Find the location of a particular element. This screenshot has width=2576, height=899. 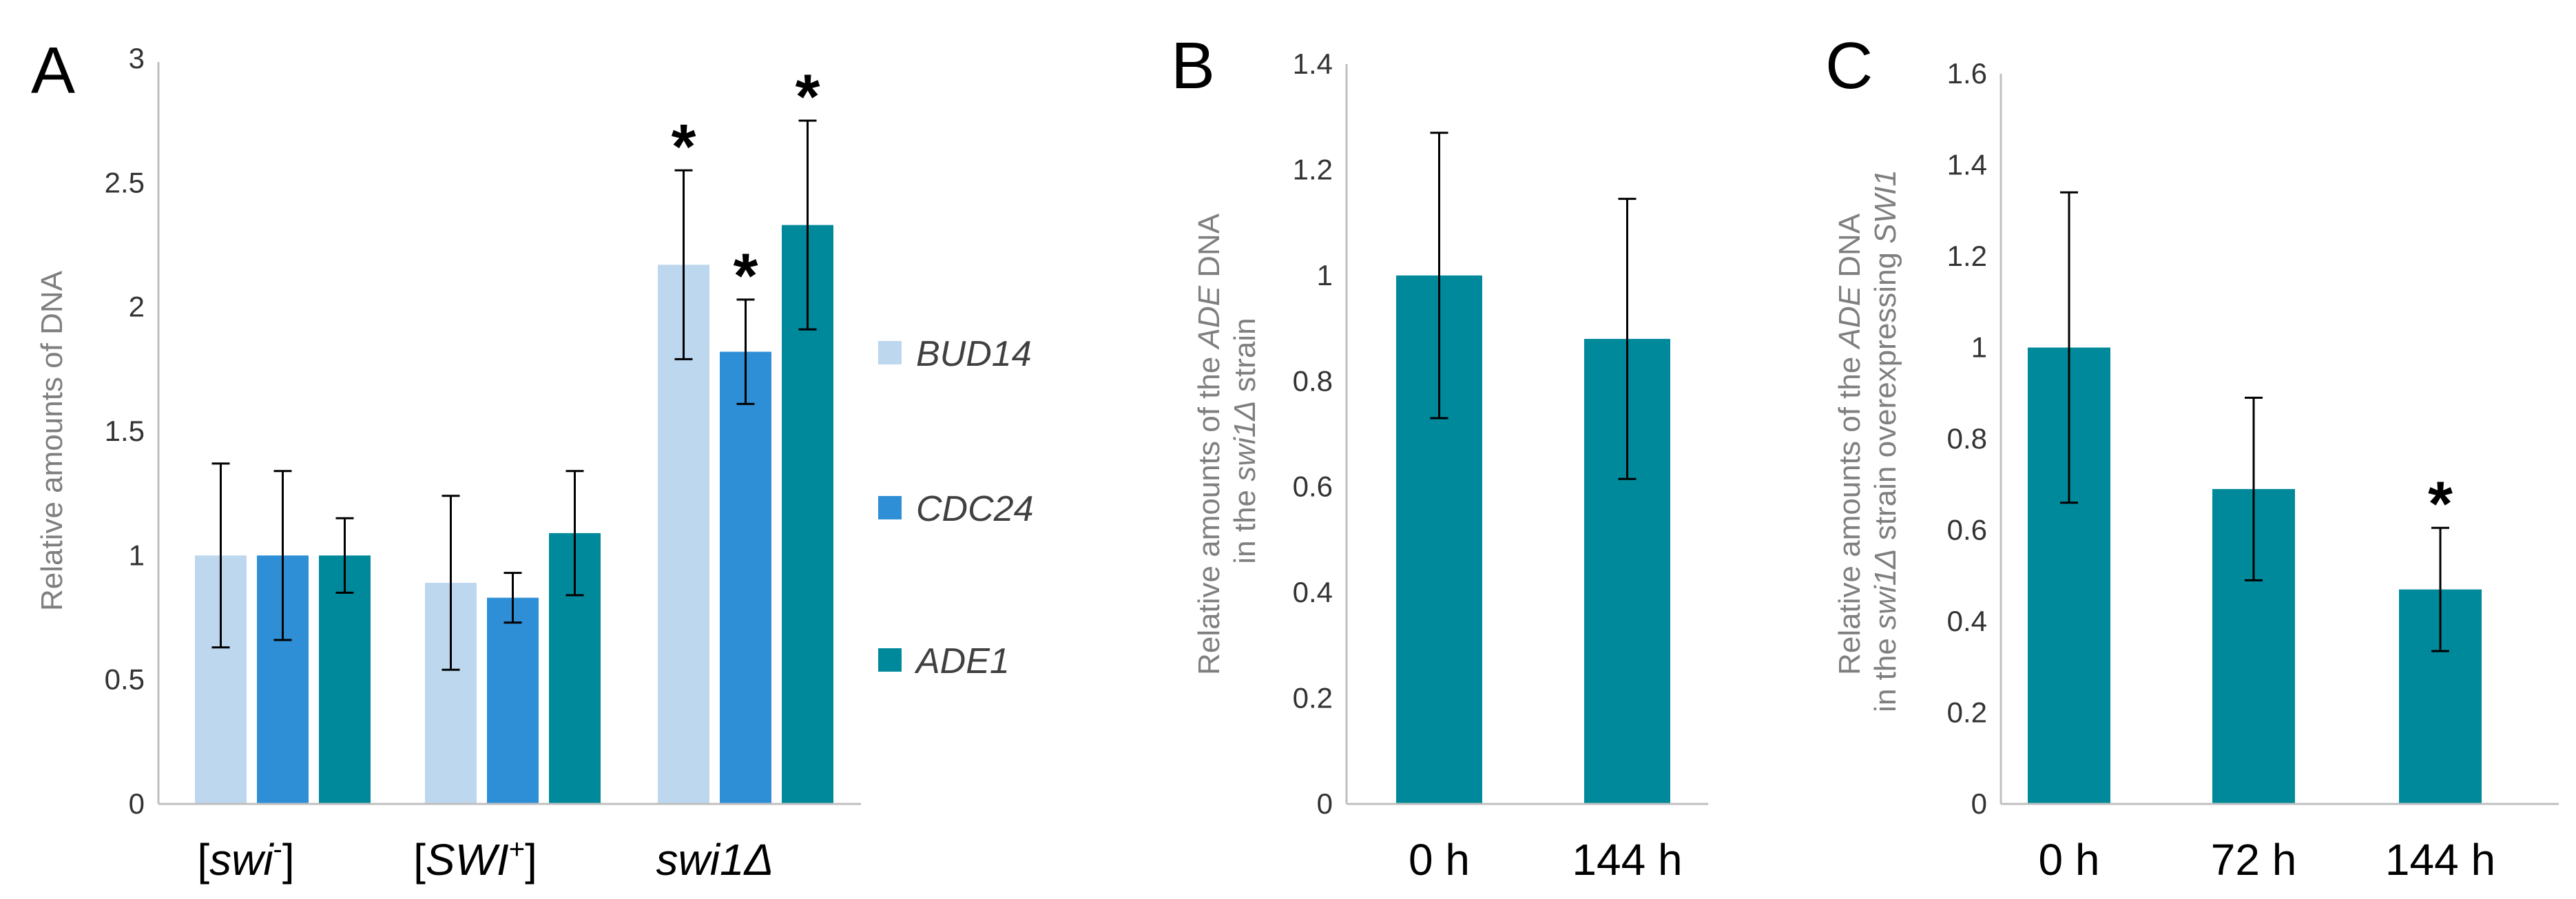

panel-a-category-label-2: [SWI+] is located at coordinates (475, 859).